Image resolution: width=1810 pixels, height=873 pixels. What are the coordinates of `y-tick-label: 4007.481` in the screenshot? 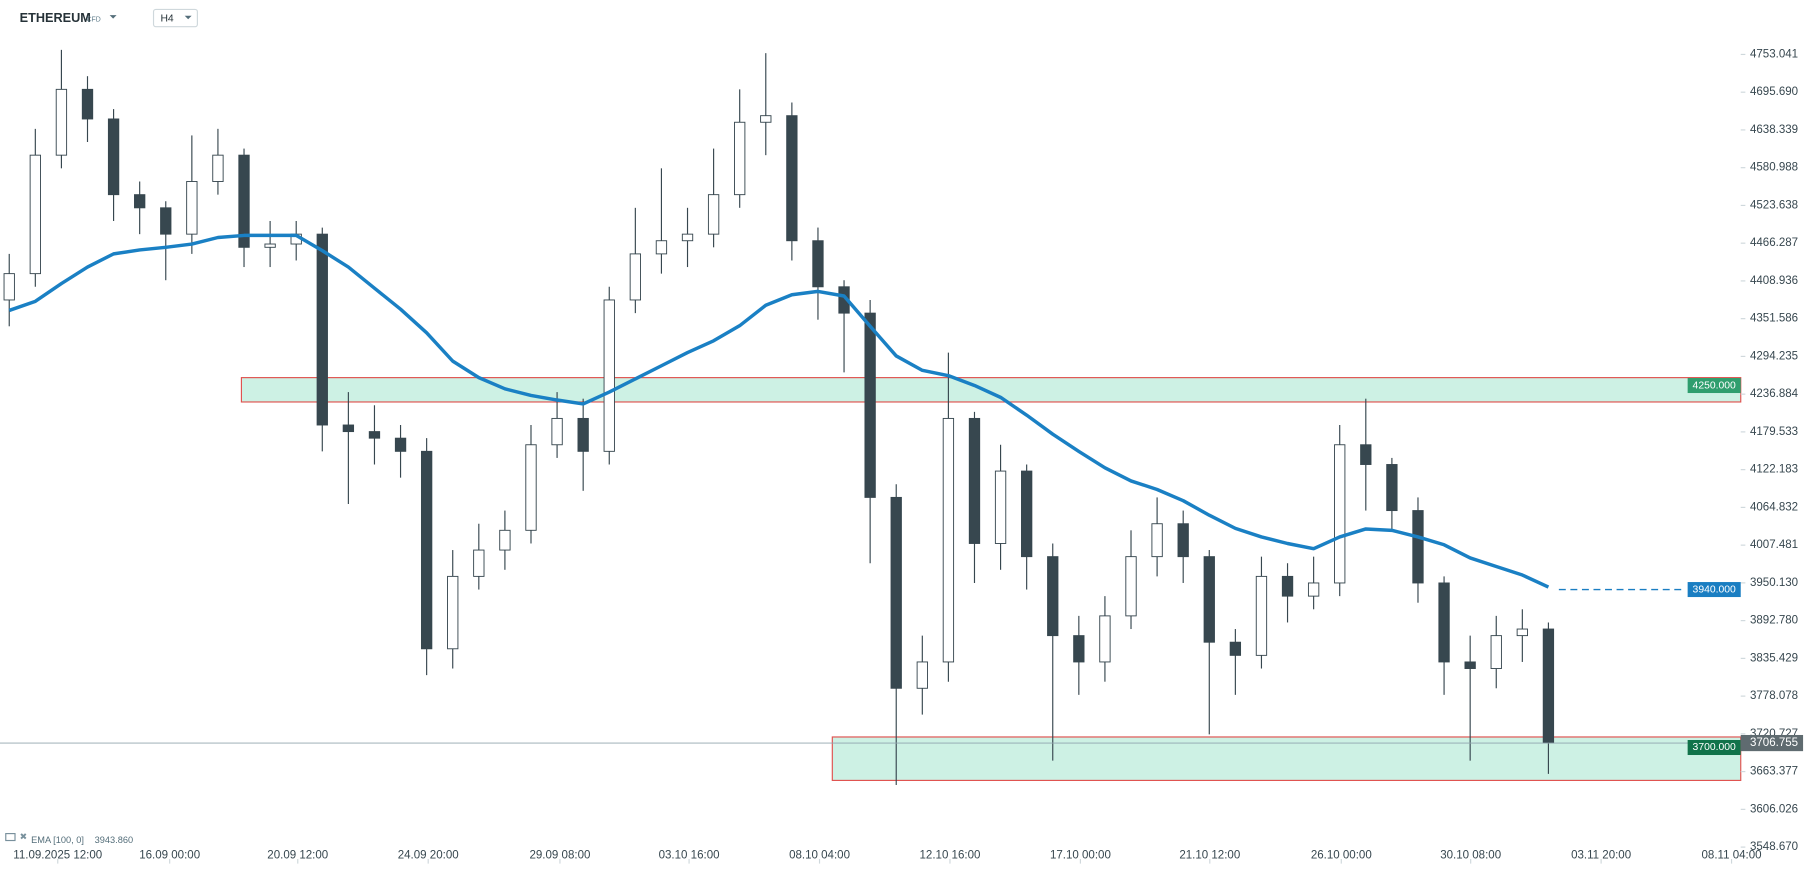 It's located at (1774, 545).